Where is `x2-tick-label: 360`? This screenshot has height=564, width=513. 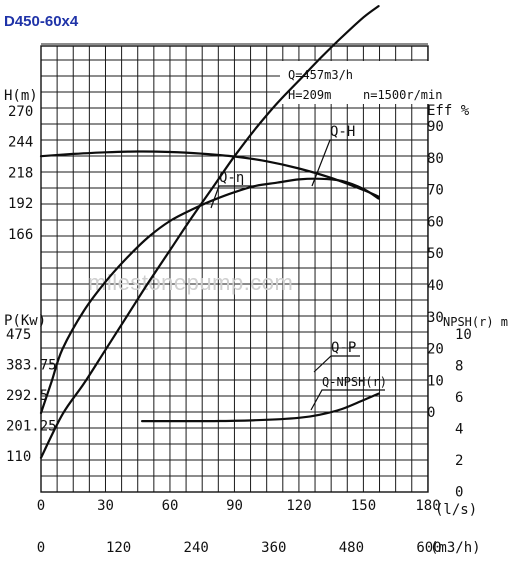
x2-tick-label: 360 is located at coordinates (273, 548).